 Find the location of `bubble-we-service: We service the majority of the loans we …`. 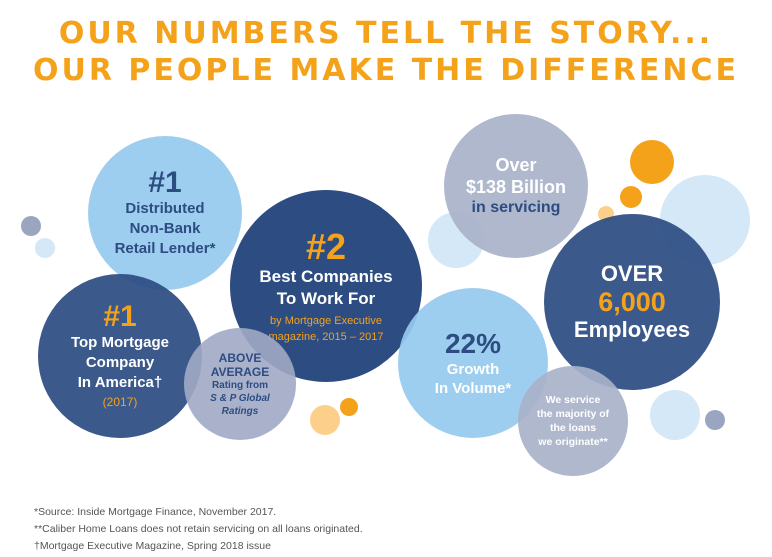

bubble-we-service: We service the majority of the loans we … is located at coordinates (573, 421).